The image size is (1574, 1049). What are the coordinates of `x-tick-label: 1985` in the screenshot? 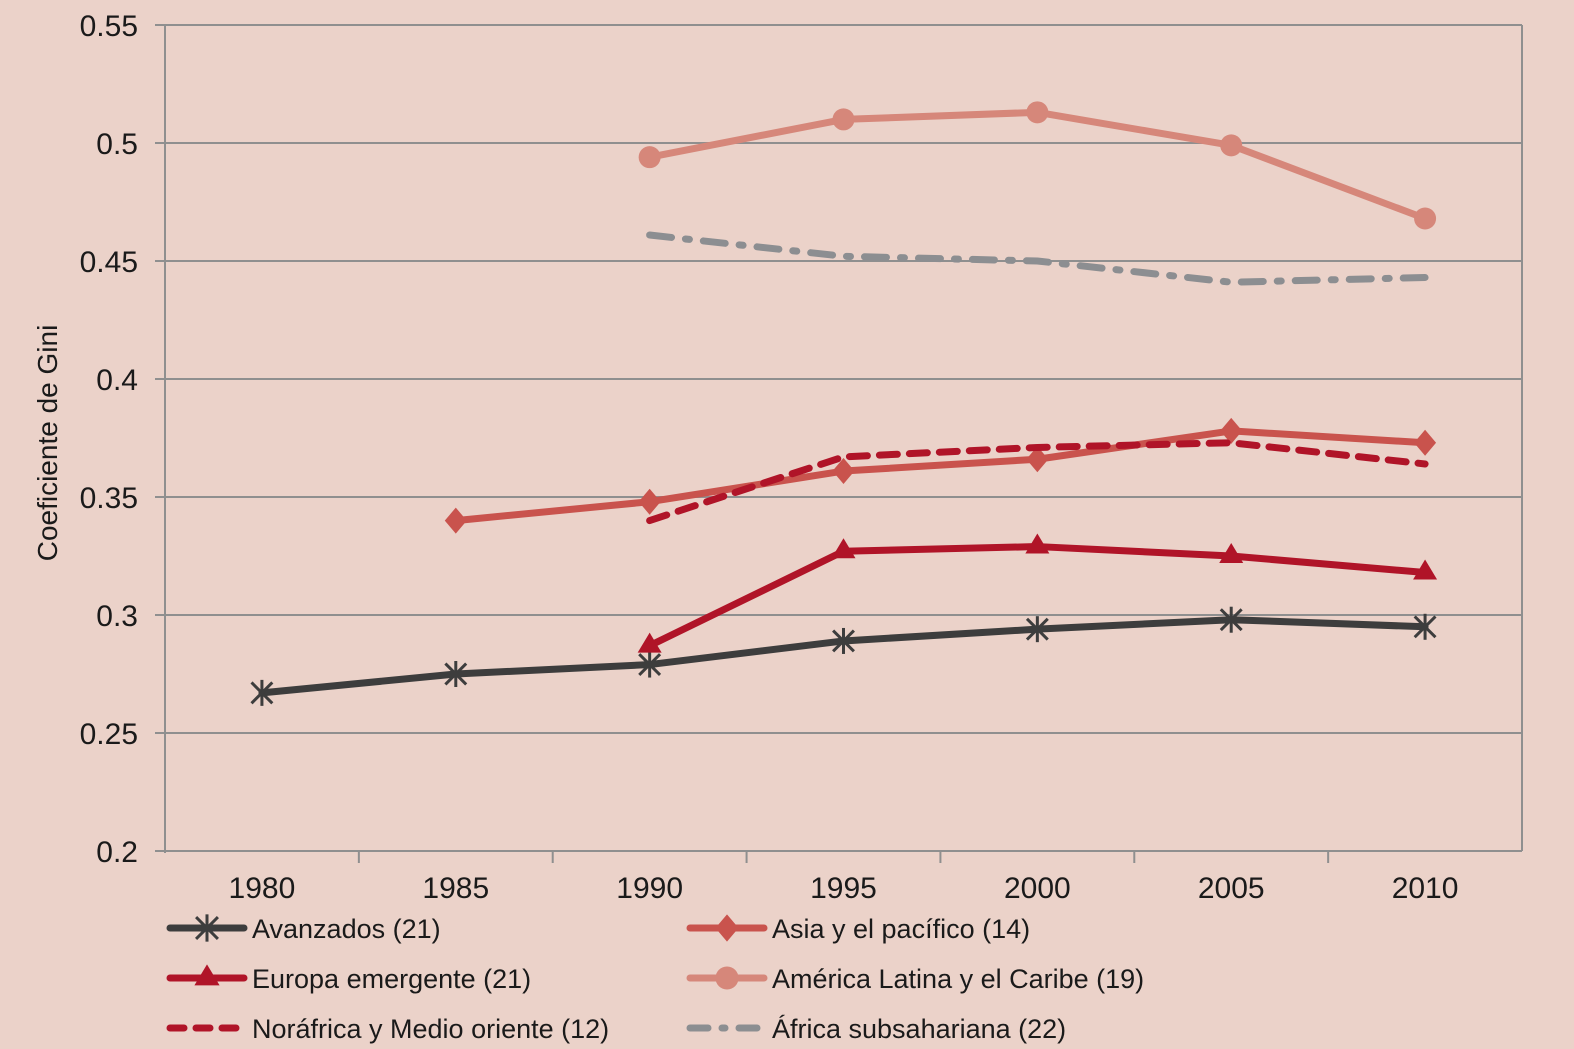 It's located at (455, 888).